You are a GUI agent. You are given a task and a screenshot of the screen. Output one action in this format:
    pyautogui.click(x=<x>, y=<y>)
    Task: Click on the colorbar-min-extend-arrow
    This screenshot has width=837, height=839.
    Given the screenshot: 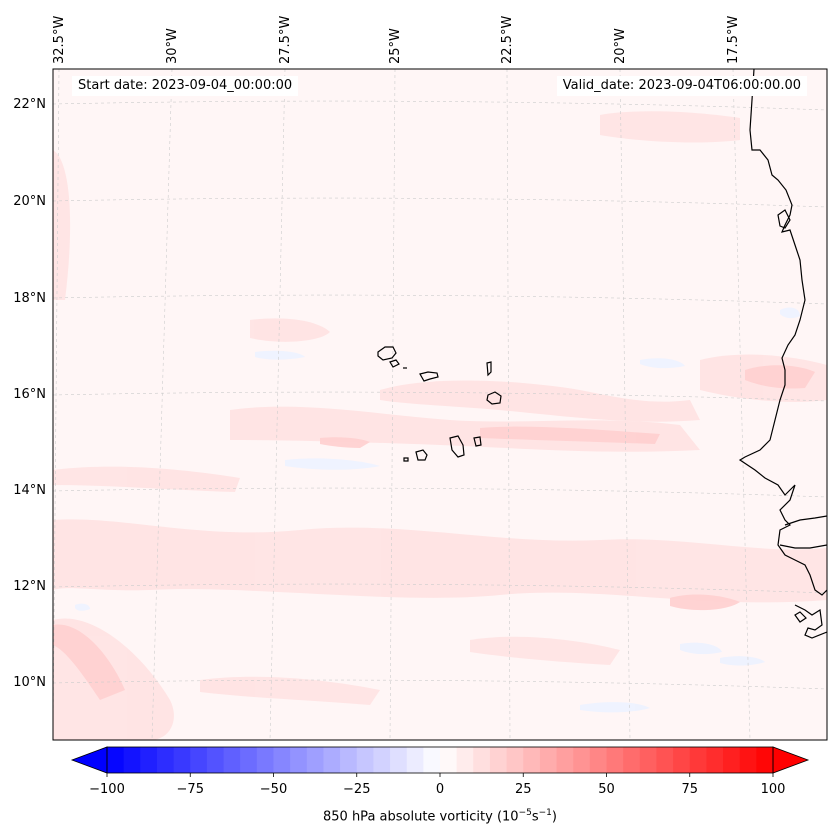 What is the action you would take?
    pyautogui.click(x=89, y=760)
    